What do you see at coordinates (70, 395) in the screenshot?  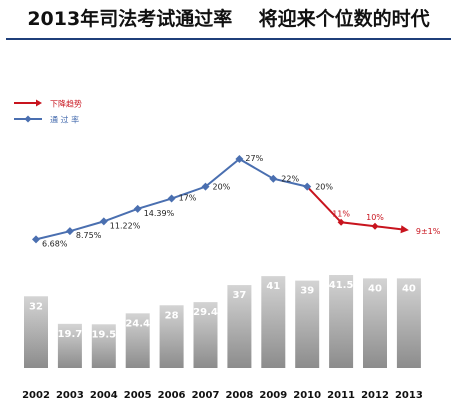 I see `x-tick-label: 2003` at bounding box center [70, 395].